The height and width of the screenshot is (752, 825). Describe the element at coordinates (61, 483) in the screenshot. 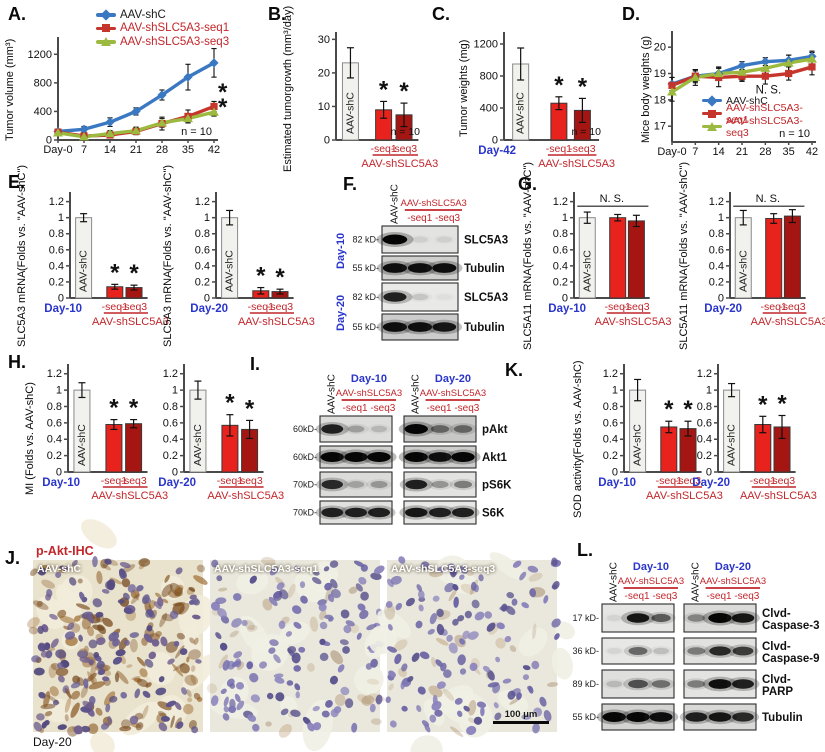

I see `svg-text: Day-10` at that location.